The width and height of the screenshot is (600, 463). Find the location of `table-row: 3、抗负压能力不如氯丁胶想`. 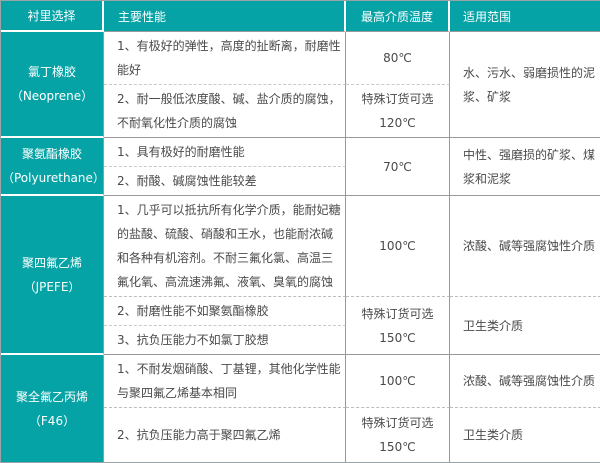

table-row: 3、抗负压能力不如氯丁胶想 is located at coordinates (300, 340).